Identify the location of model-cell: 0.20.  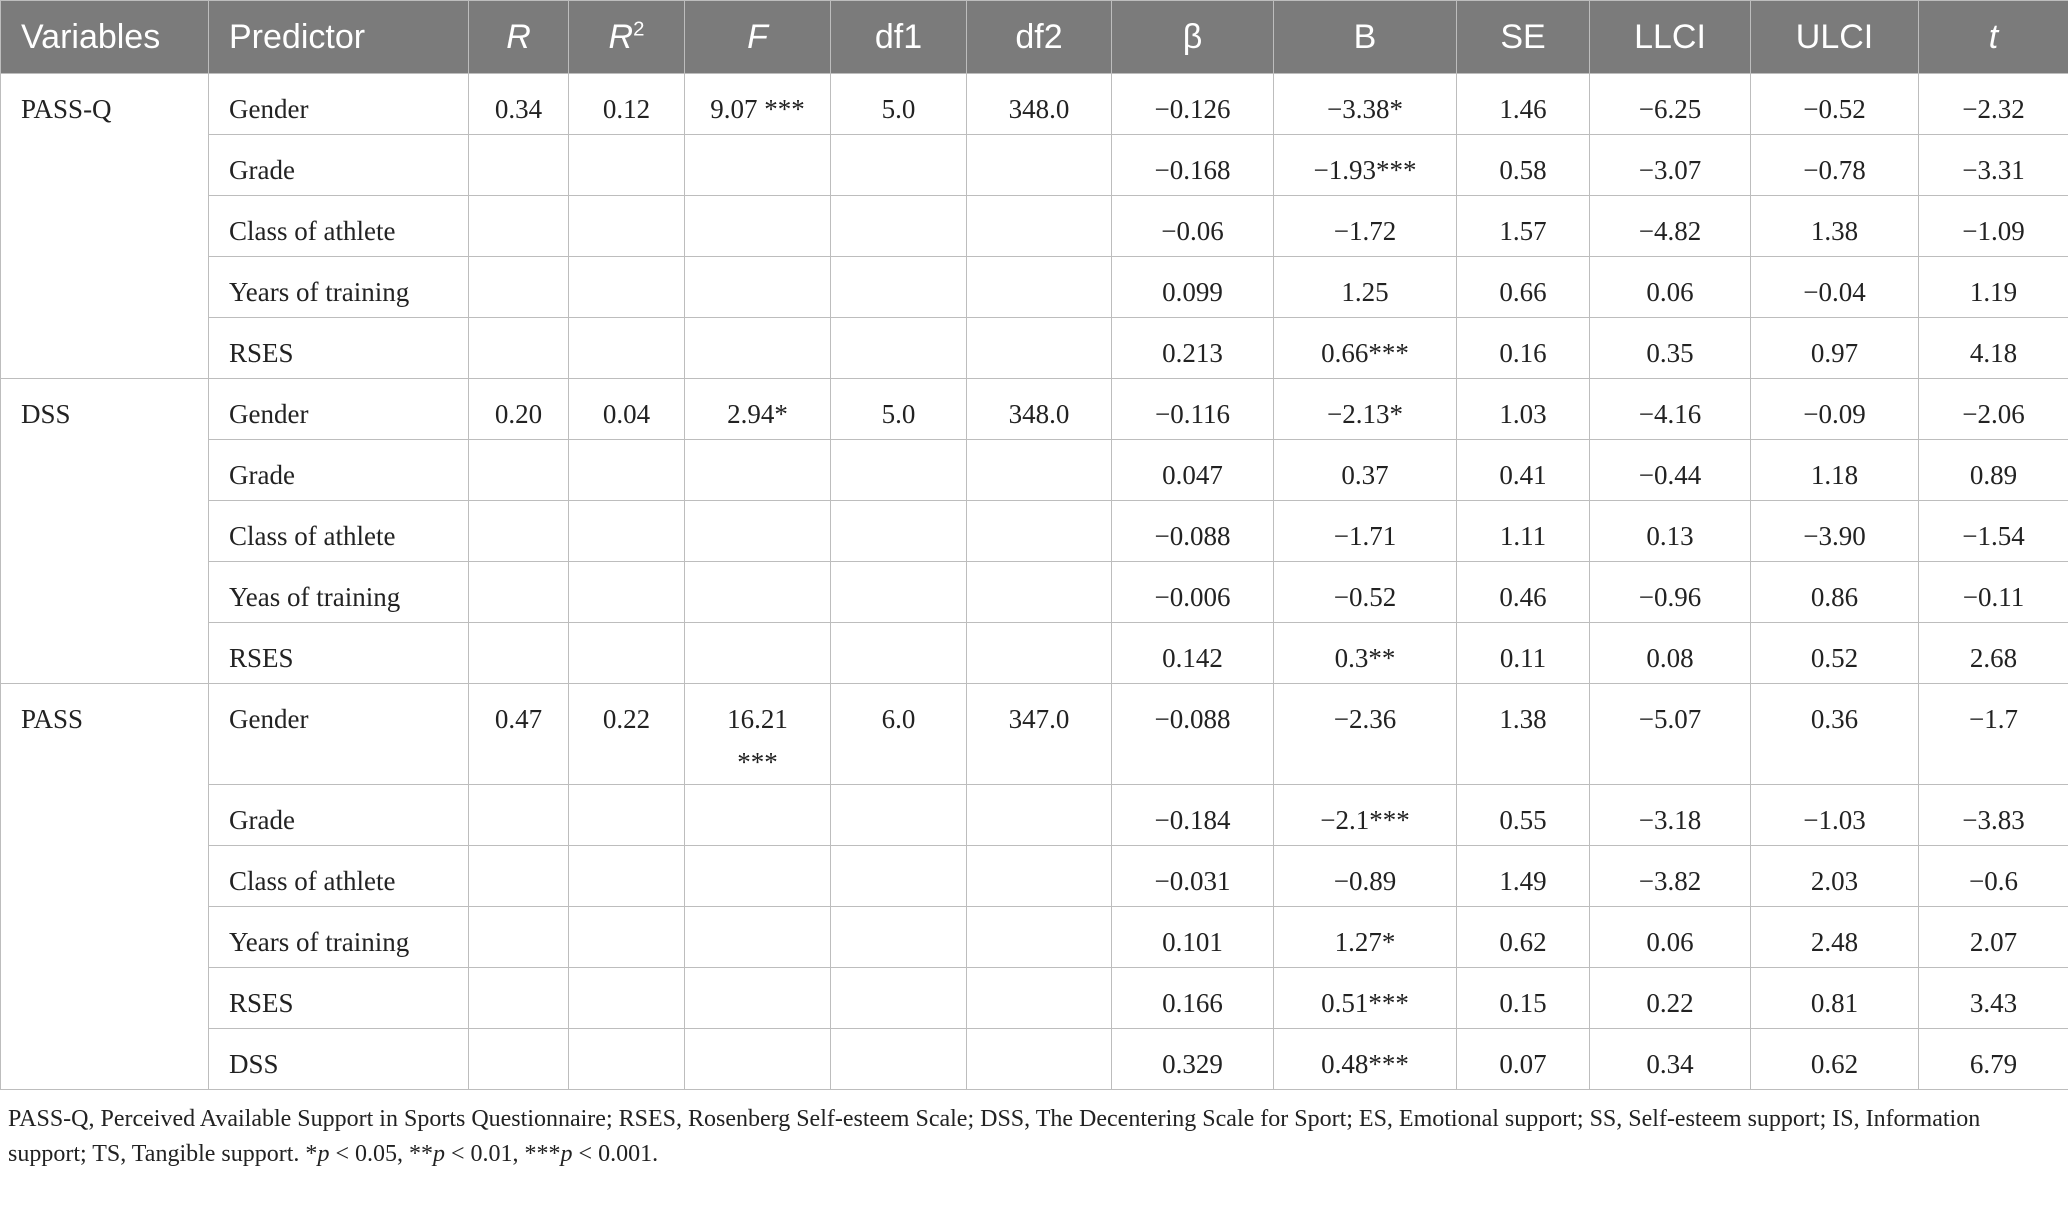
(518, 409).